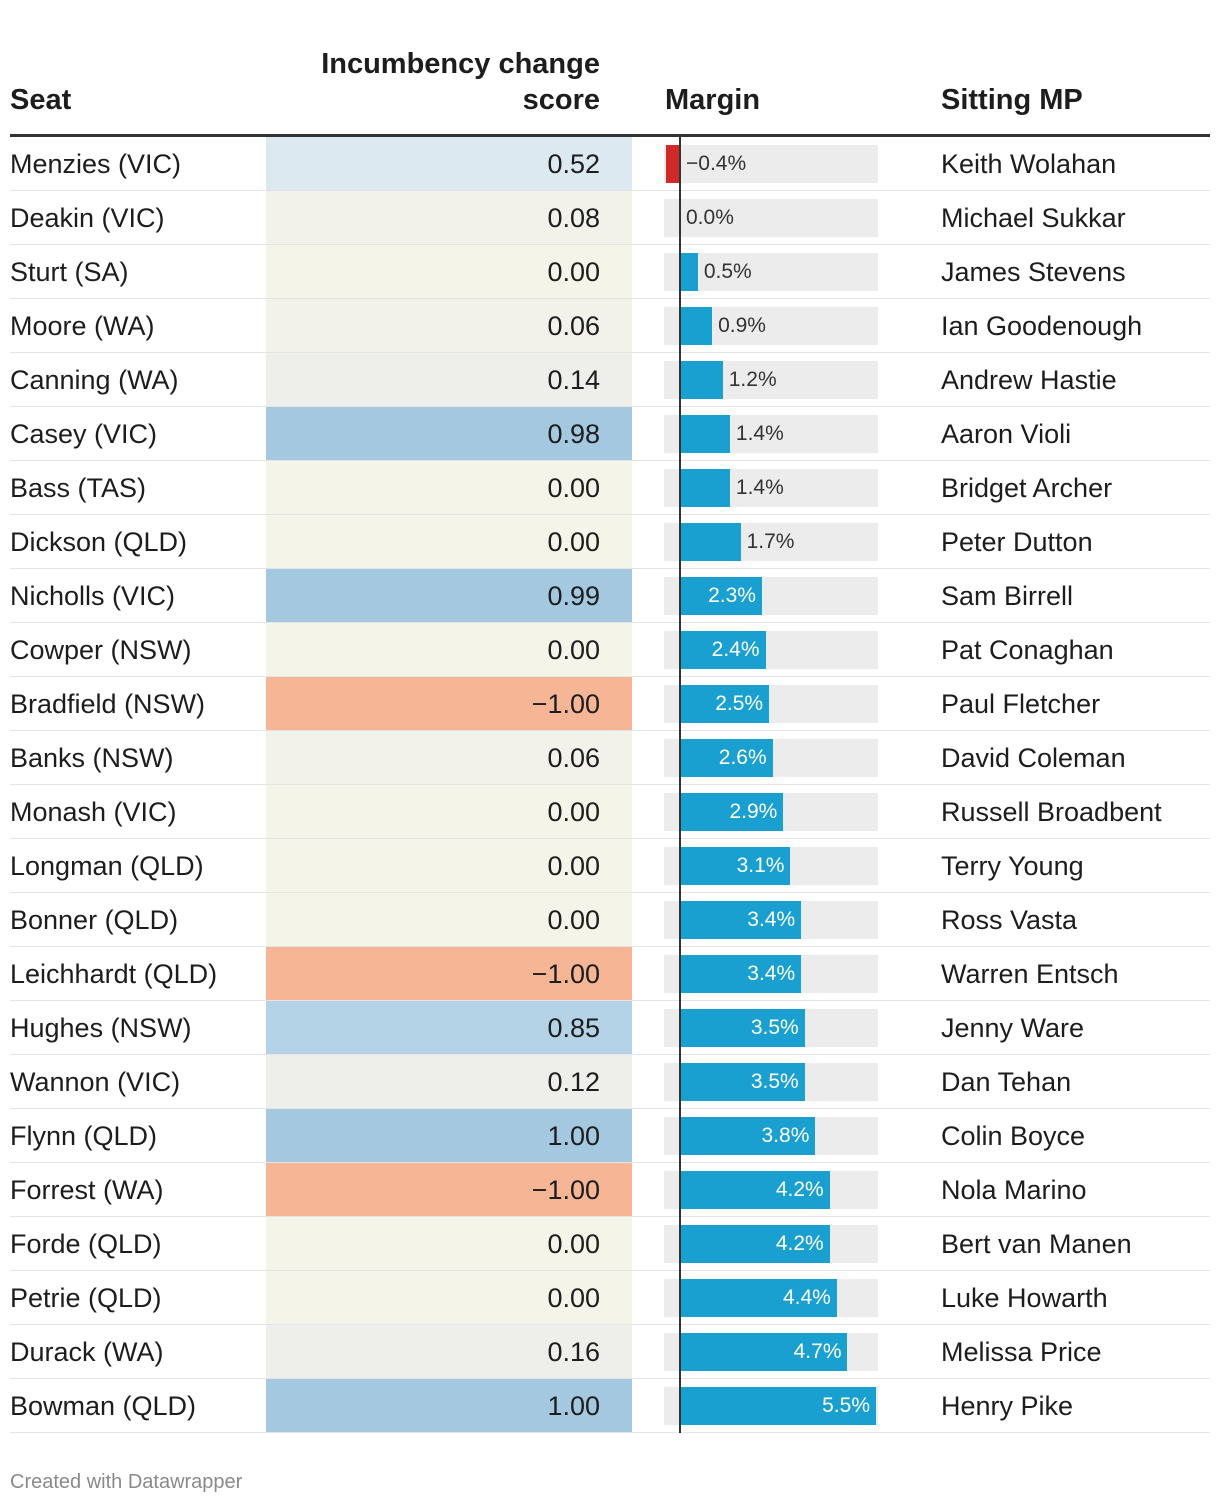 The image size is (1220, 1508). I want to click on margin-track: 2.6%, so click(771, 758).